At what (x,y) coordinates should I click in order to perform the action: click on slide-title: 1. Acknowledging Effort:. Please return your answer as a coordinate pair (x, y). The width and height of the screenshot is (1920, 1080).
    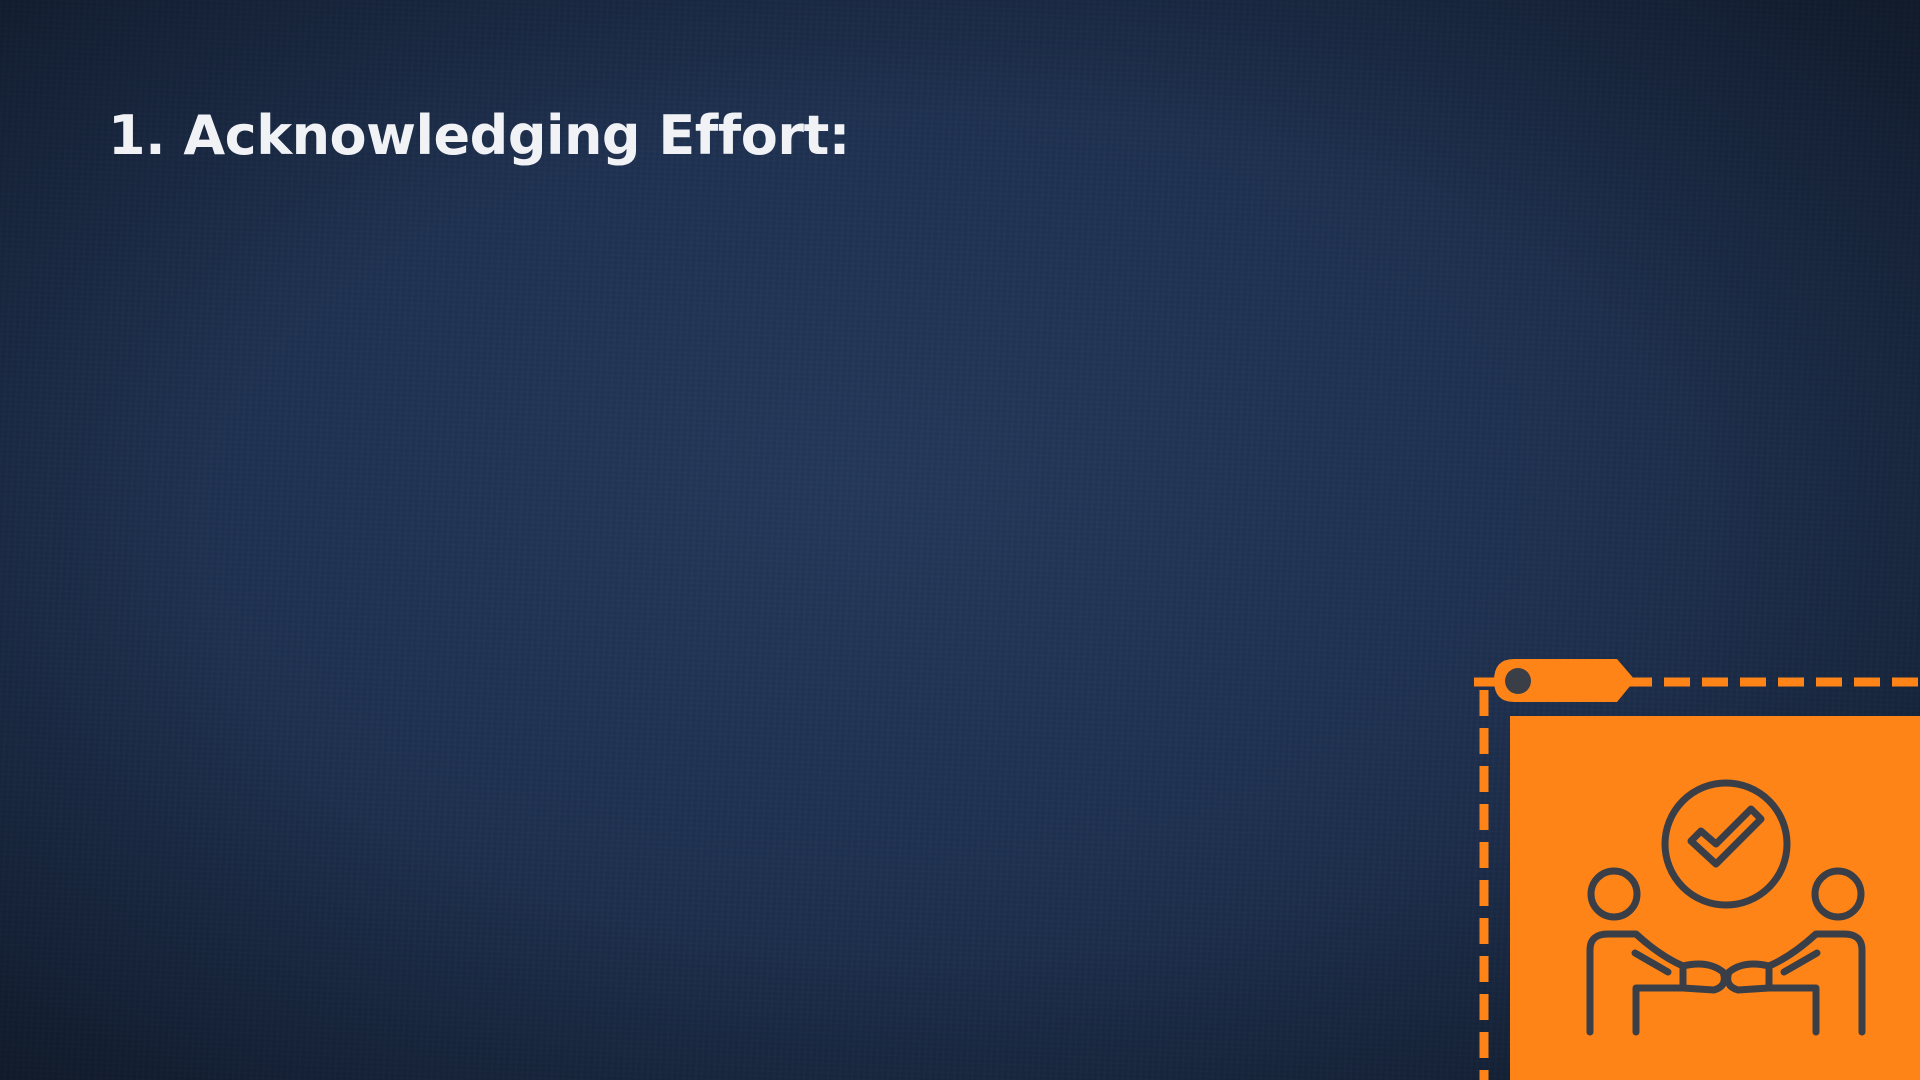
    Looking at the image, I should click on (479, 135).